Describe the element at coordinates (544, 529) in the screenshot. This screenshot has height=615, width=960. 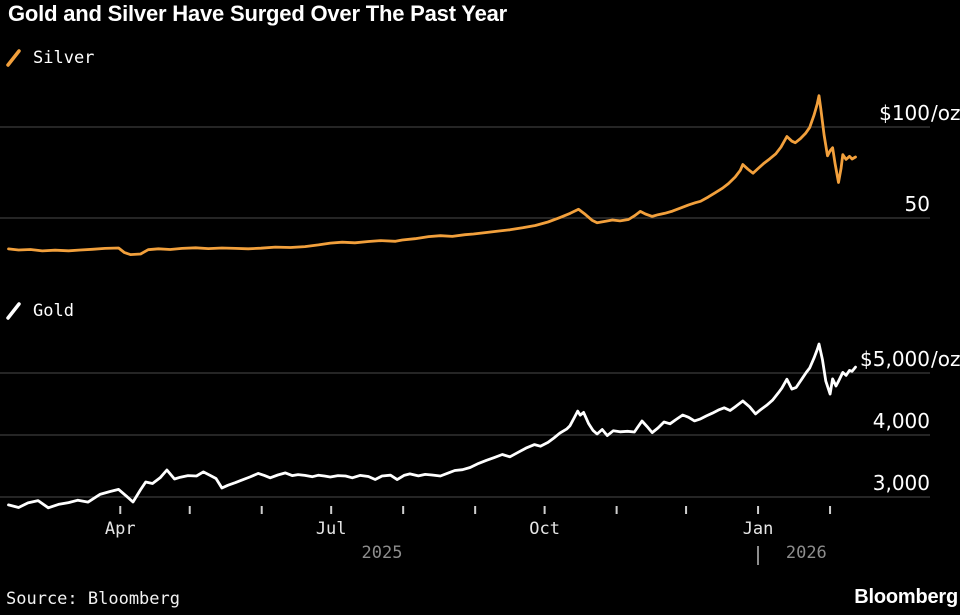
I see `month-label: Oct` at that location.